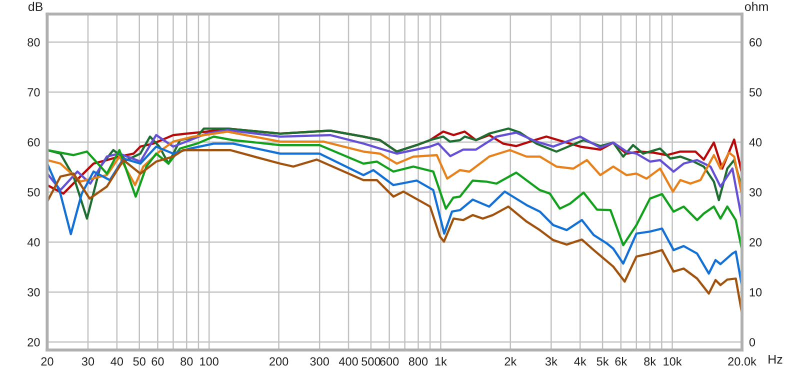 The width and height of the screenshot is (800, 372). What do you see at coordinates (510, 361) in the screenshot?
I see `x-tick-label: 2k` at bounding box center [510, 361].